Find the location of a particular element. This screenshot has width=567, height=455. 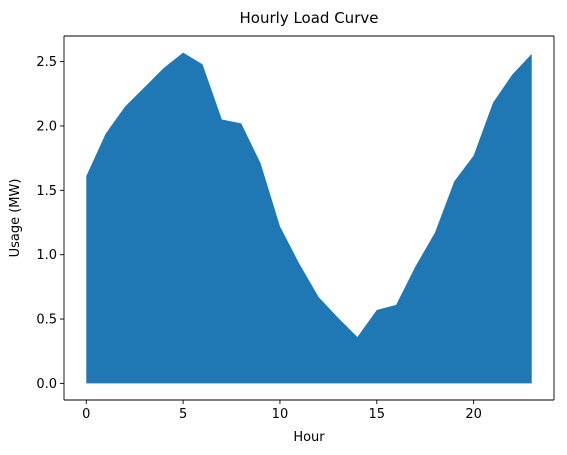

y-axis-label: Usage (MW) is located at coordinates (15, 218).